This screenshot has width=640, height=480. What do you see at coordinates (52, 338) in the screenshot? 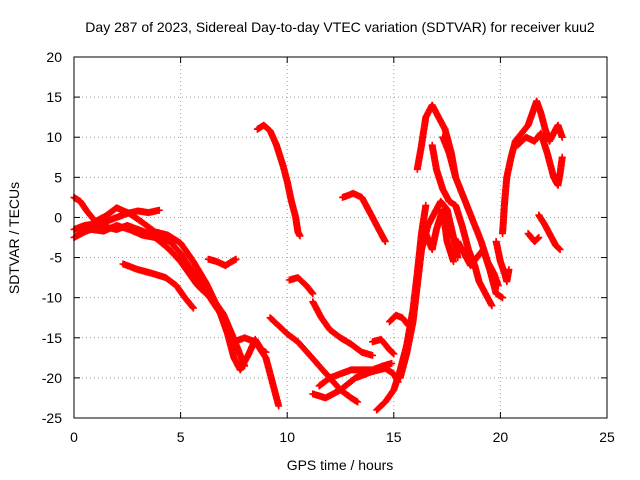
I see `y-tick-label: -15` at bounding box center [52, 338].